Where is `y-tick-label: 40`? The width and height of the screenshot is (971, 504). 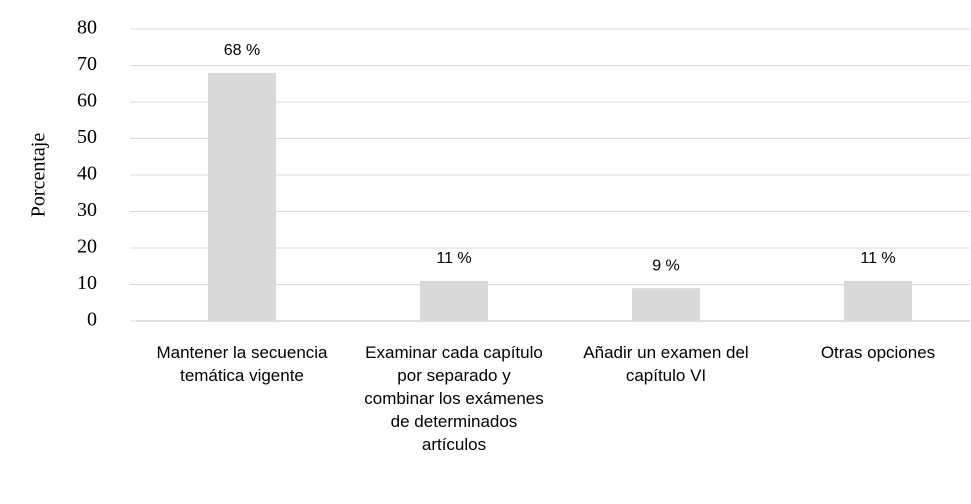
y-tick-label: 40 is located at coordinates (87, 174).